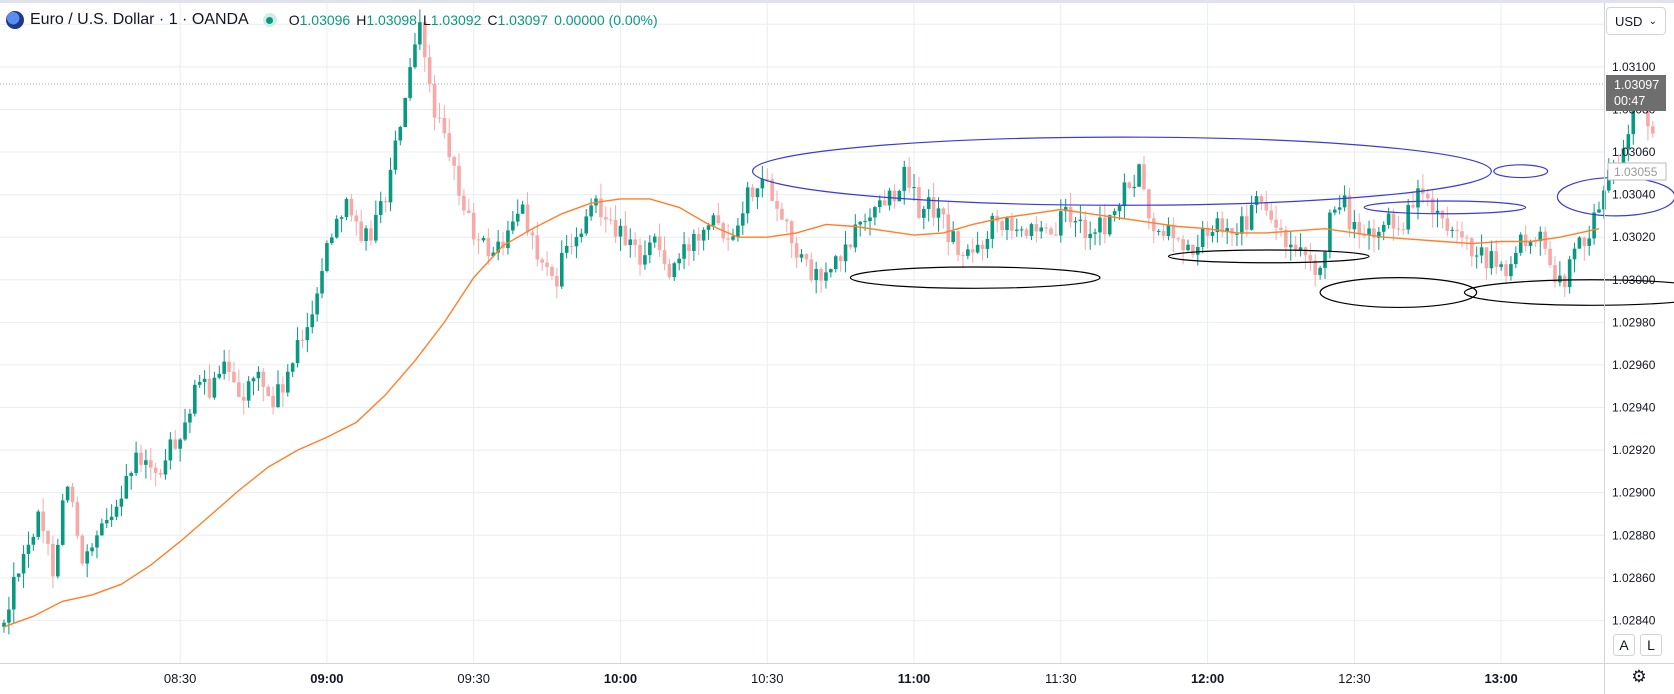  Describe the element at coordinates (606, 20) in the screenshot. I see `change-value: 0.00000 (0.00%)` at that location.